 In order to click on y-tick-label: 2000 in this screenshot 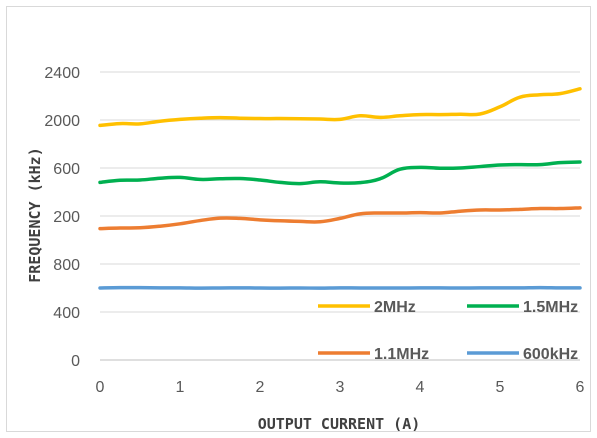, I will do `click(62, 121)`.